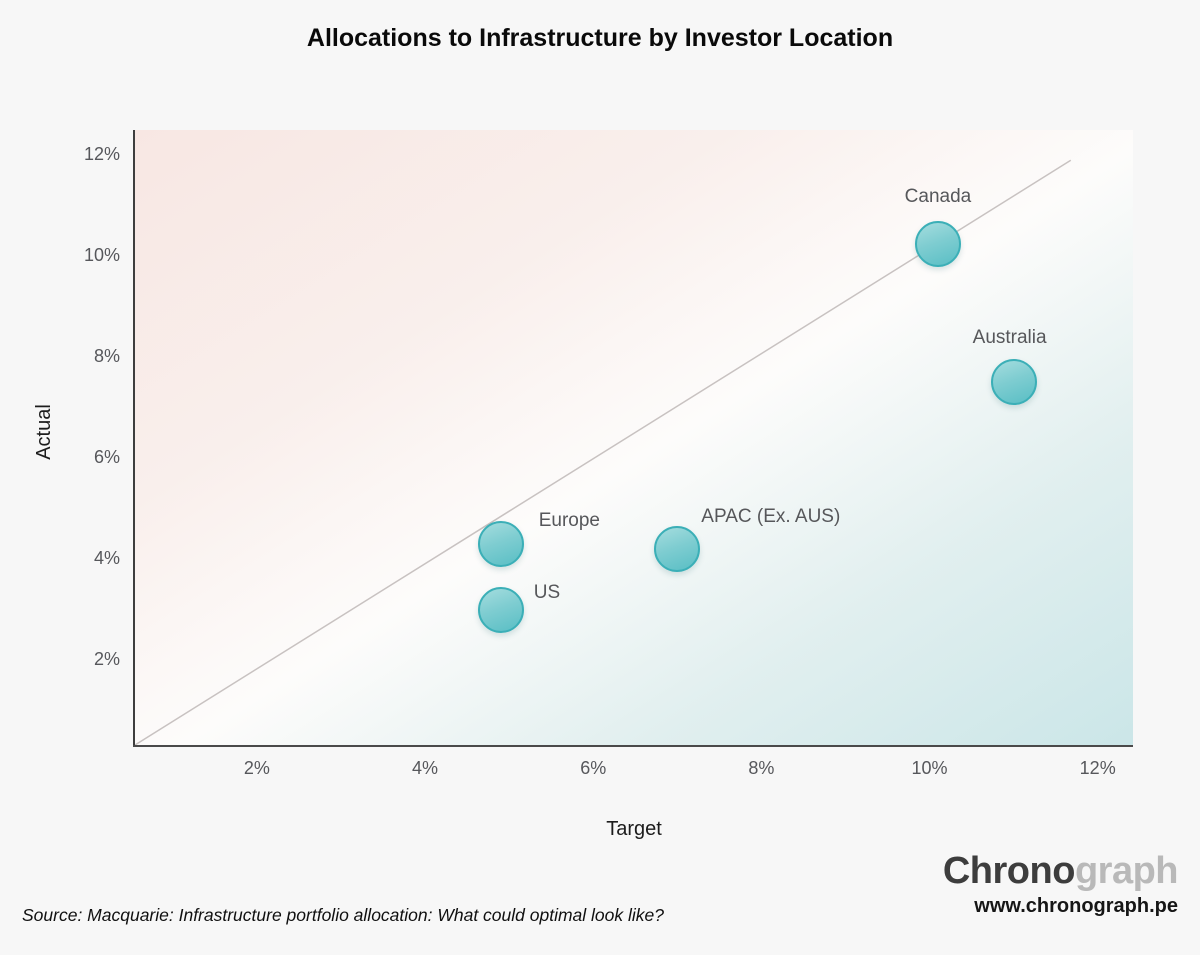  Describe the element at coordinates (101, 255) in the screenshot. I see `y-tick-label: 10%` at that location.